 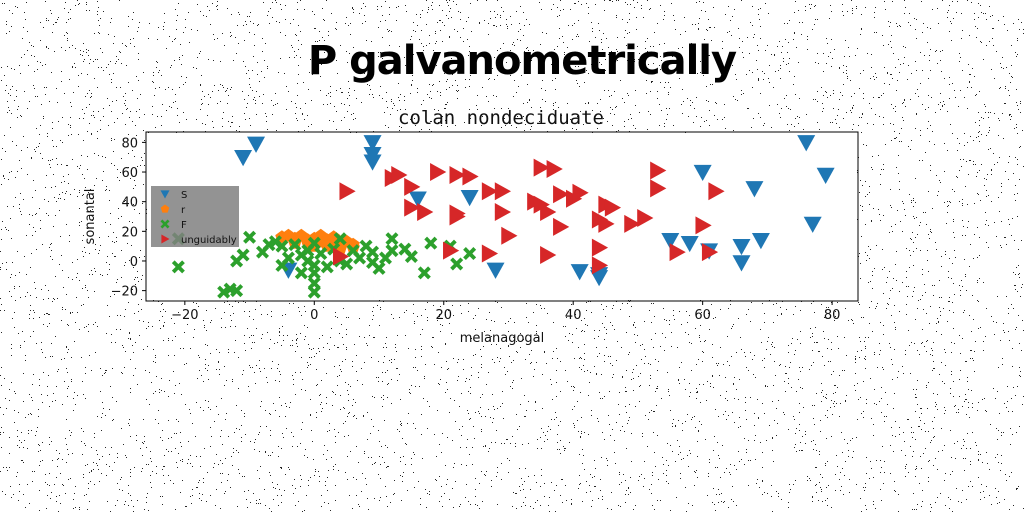 I want to click on series-F, so click(x=324, y=264).